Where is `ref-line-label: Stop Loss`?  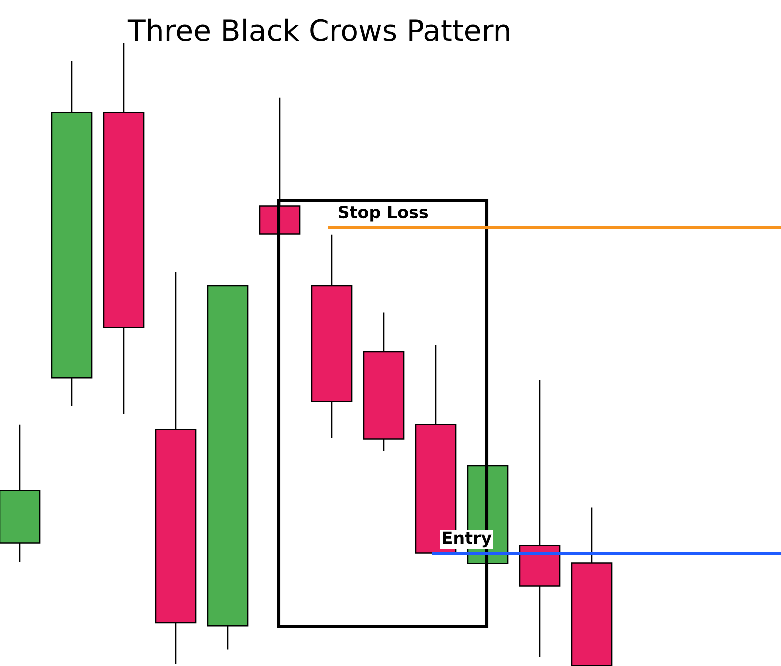
ref-line-label: Stop Loss is located at coordinates (383, 214).